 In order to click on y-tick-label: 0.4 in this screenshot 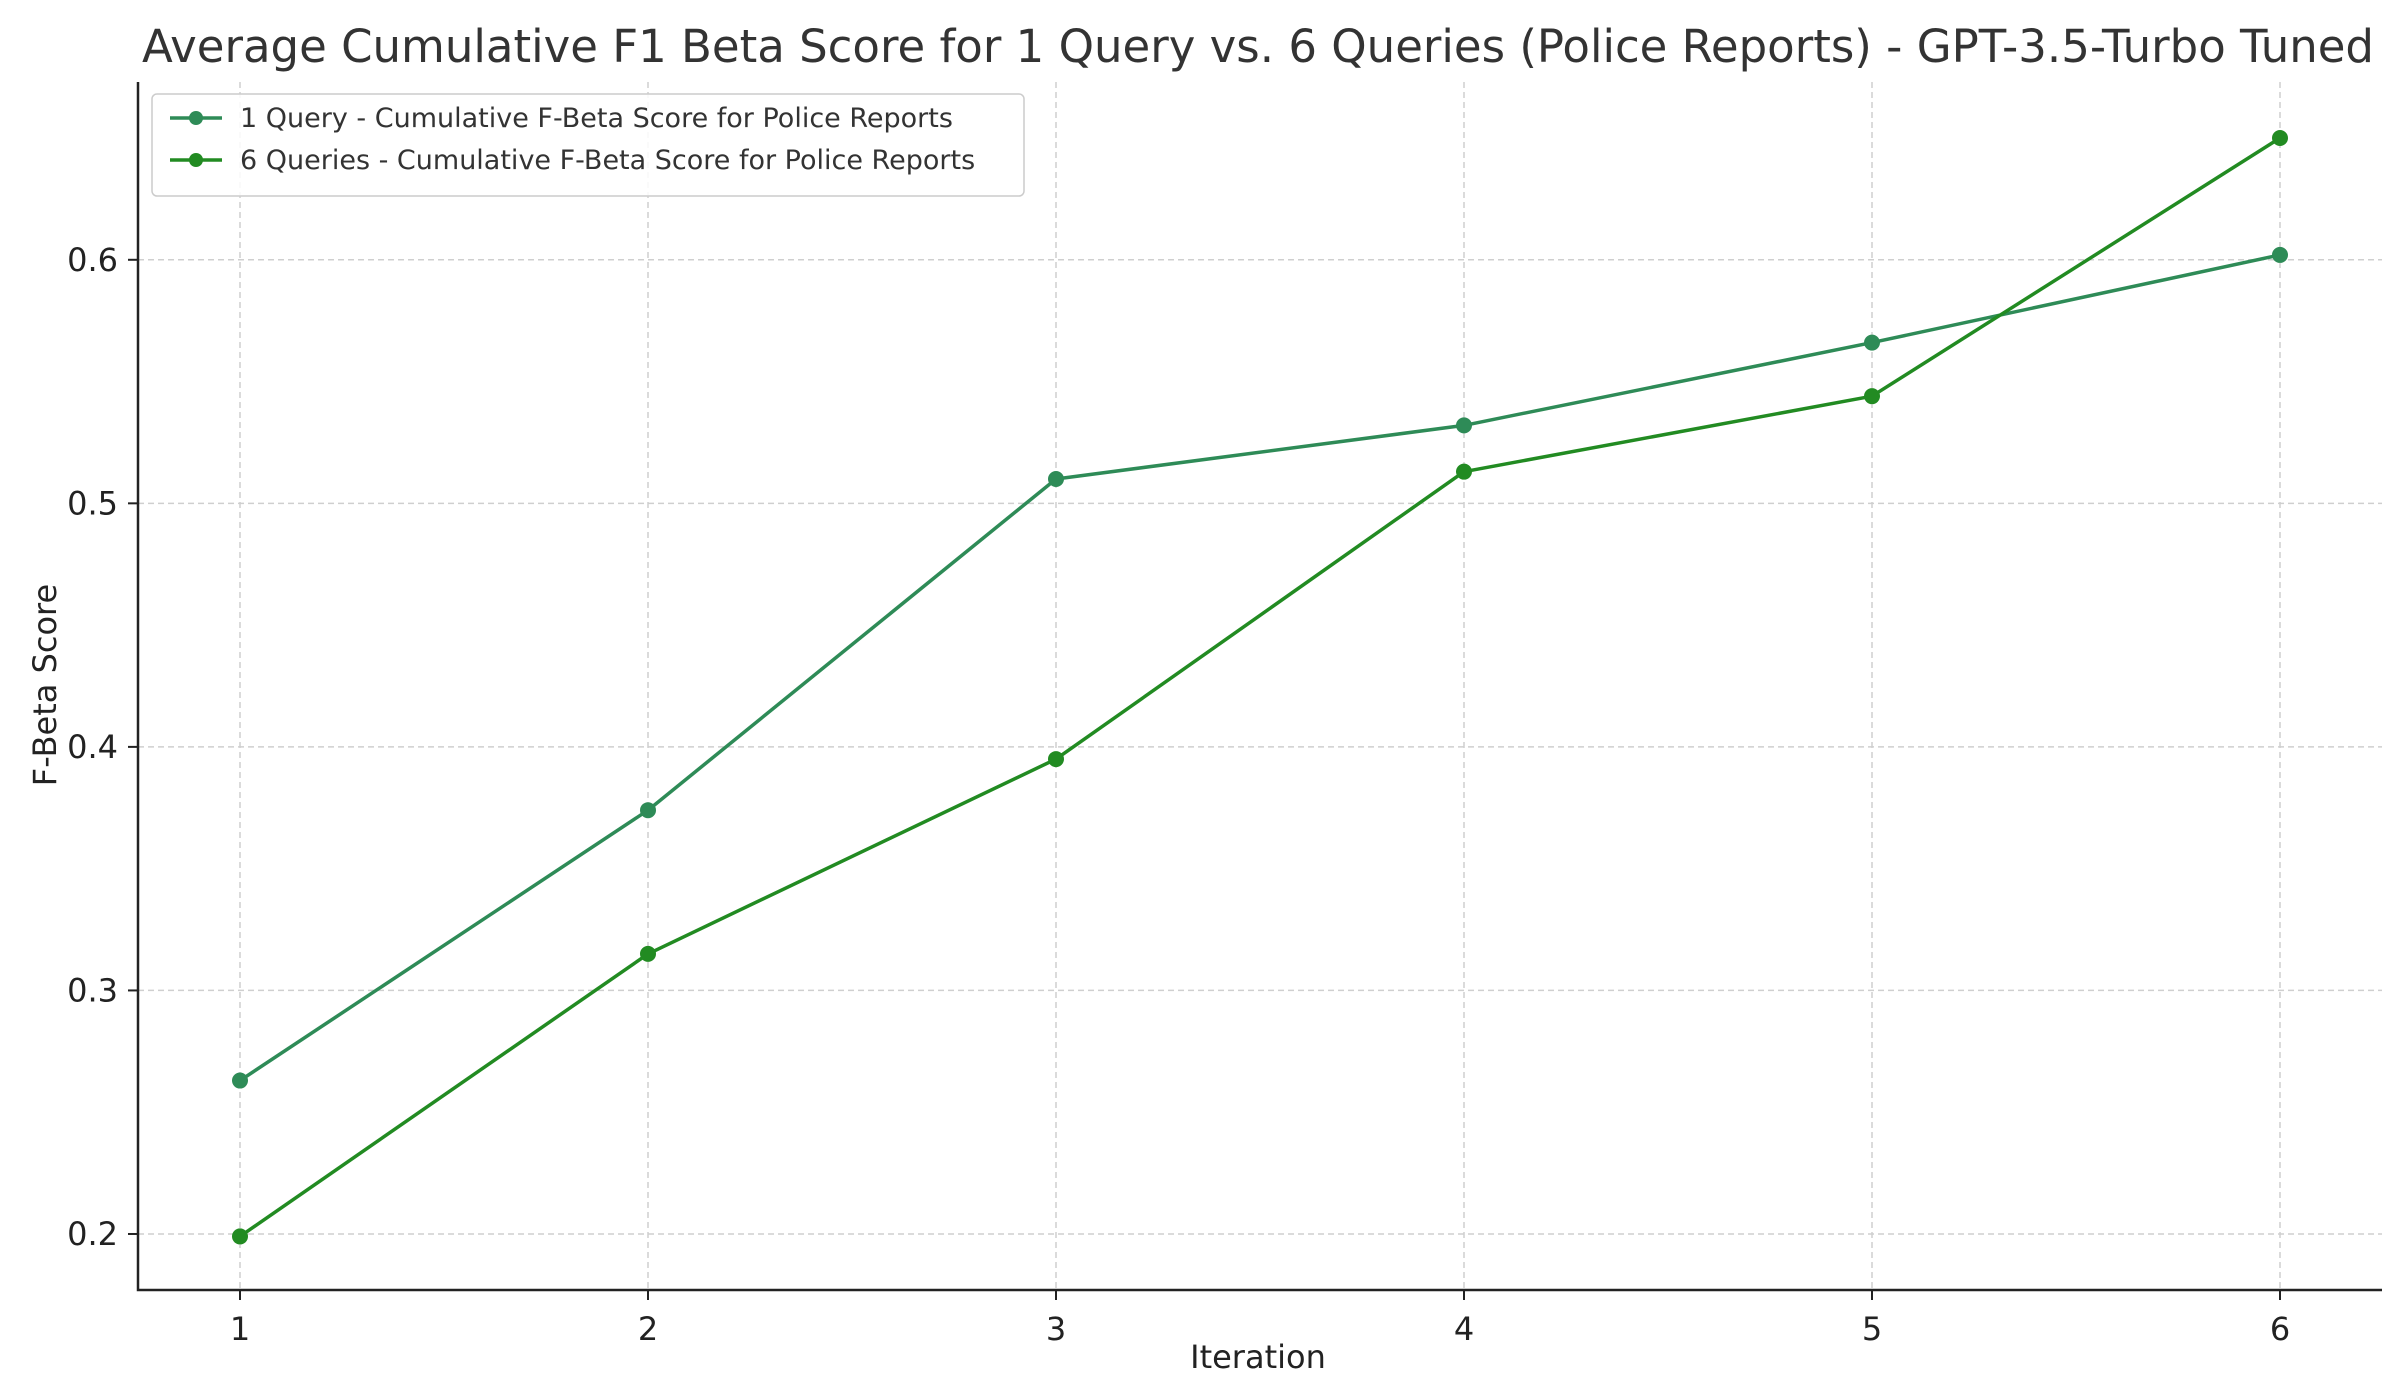, I will do `click(92, 747)`.